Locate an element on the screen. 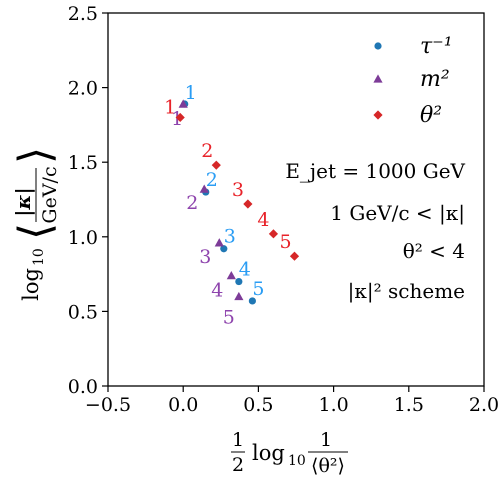 This screenshot has width=498, height=485. x-axis-label: 1 2 log 10 1 ⟨θ²⟩ is located at coordinates (289, 453).